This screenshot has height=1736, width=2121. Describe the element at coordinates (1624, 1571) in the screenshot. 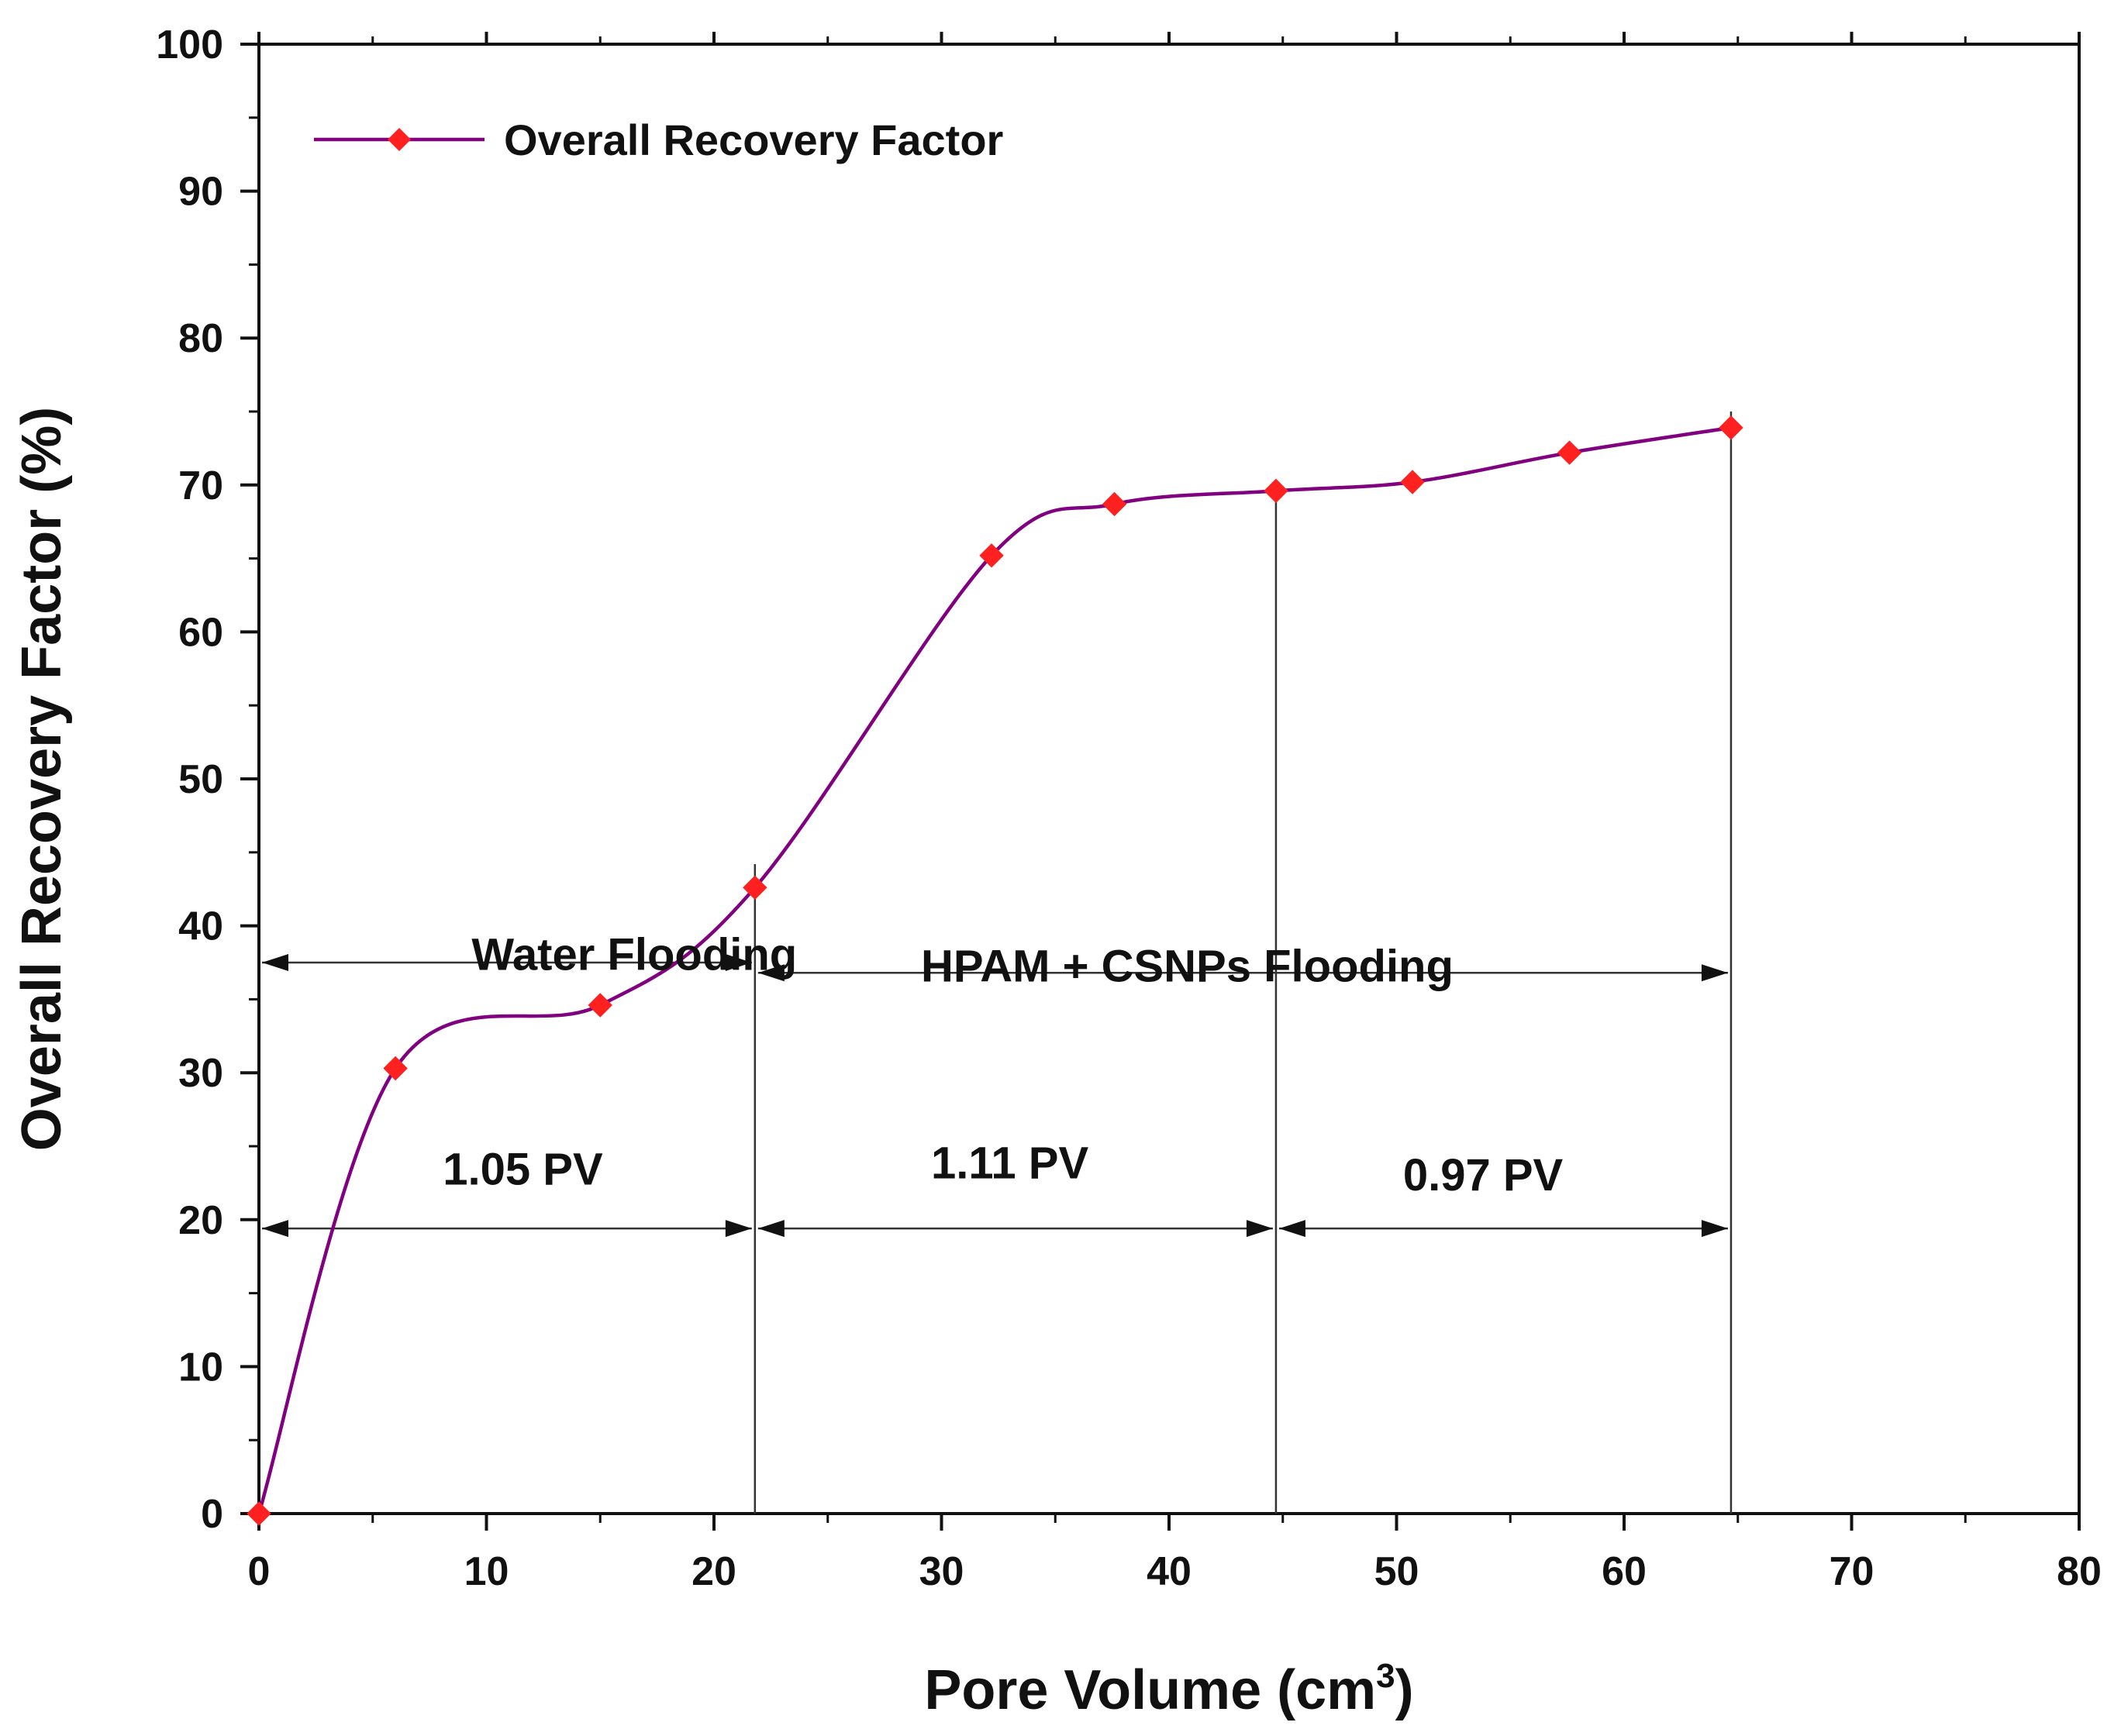

I see `x-tick-label: 60` at that location.